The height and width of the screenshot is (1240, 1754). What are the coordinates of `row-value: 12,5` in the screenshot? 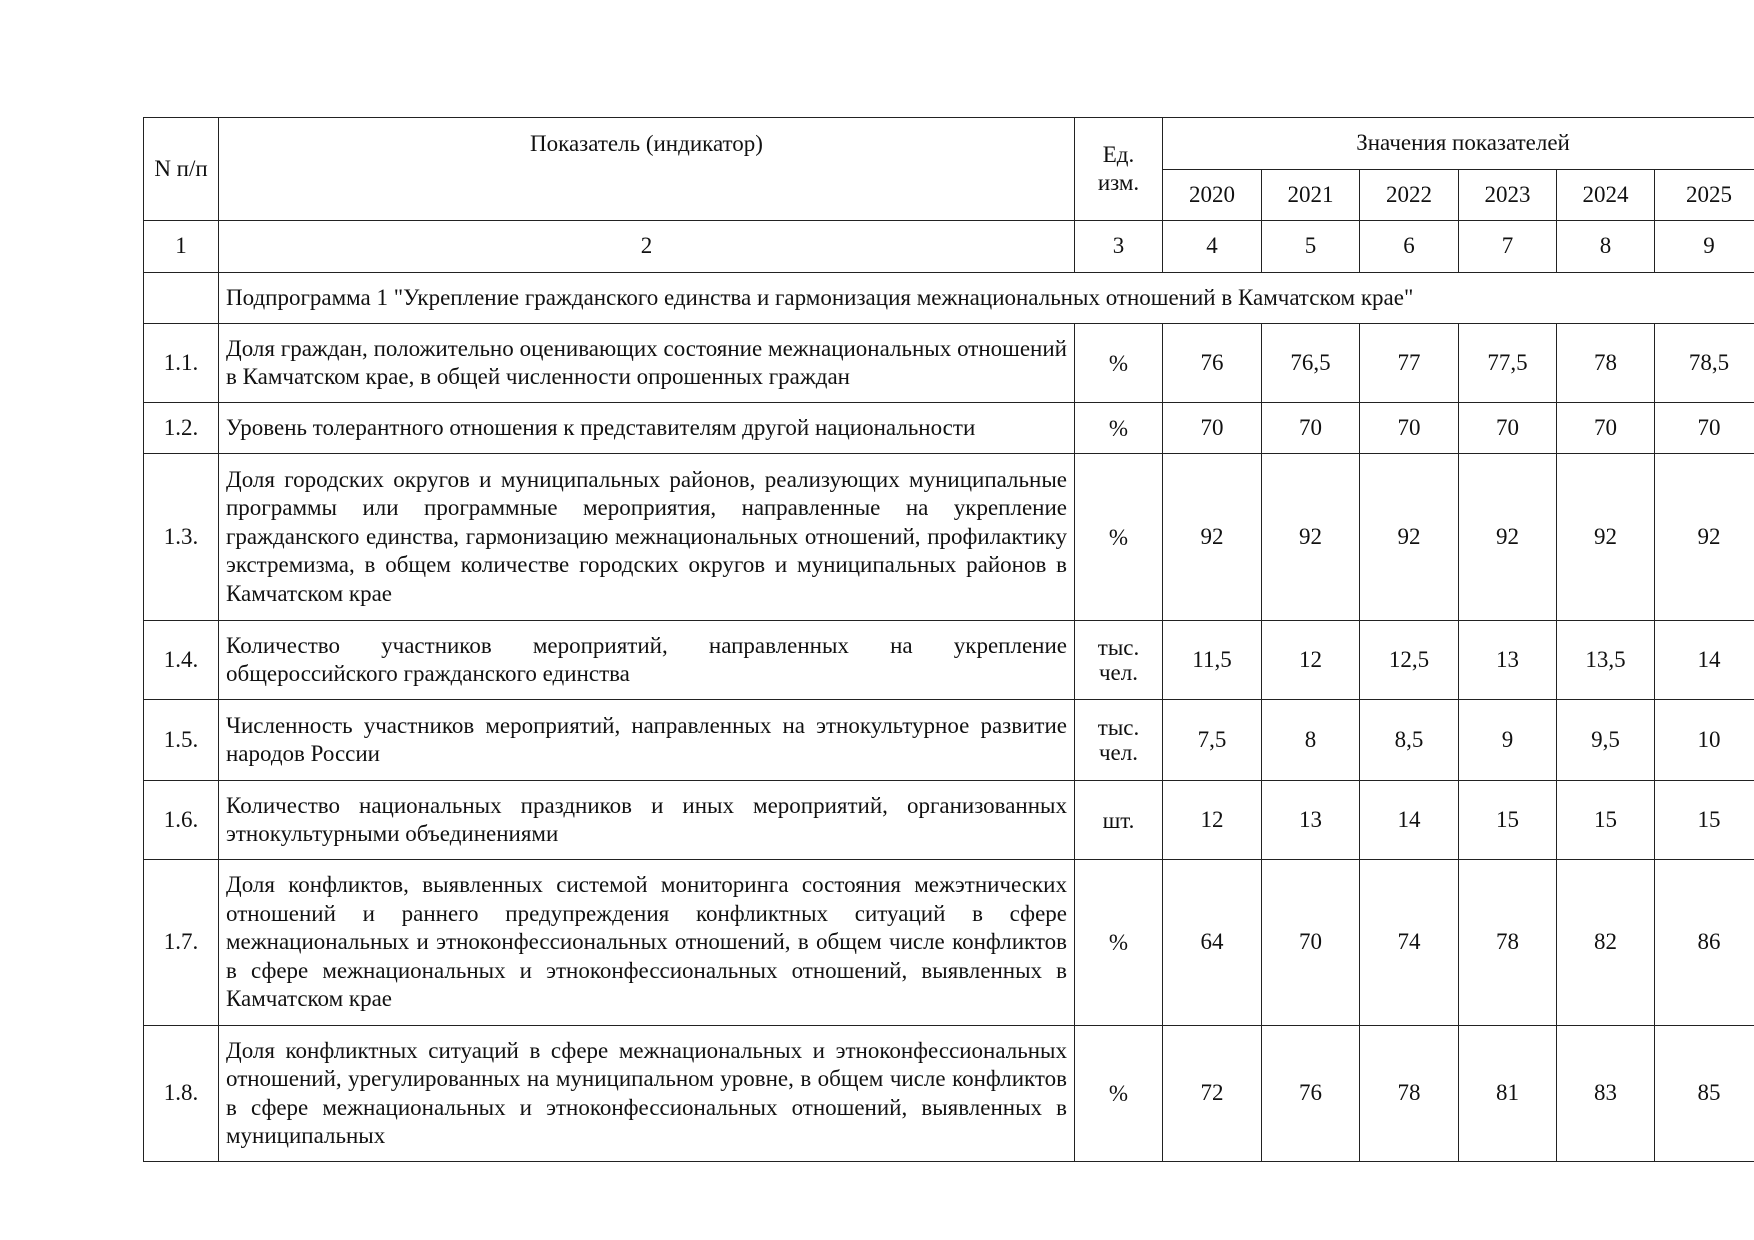 It's located at (1409, 660).